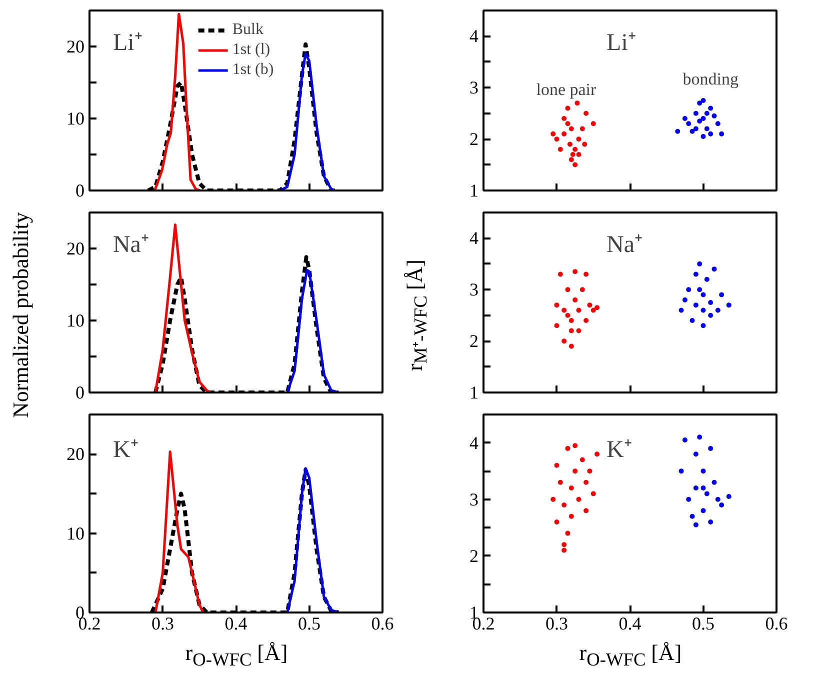 The height and width of the screenshot is (673, 814). Describe the element at coordinates (710, 78) in the screenshot. I see `annotation: bonding` at that location.